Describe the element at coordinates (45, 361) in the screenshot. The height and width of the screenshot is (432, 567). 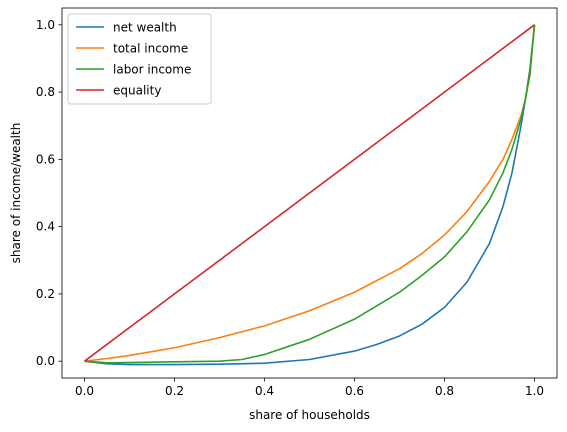
I see `y-tick-label: 0.0` at that location.